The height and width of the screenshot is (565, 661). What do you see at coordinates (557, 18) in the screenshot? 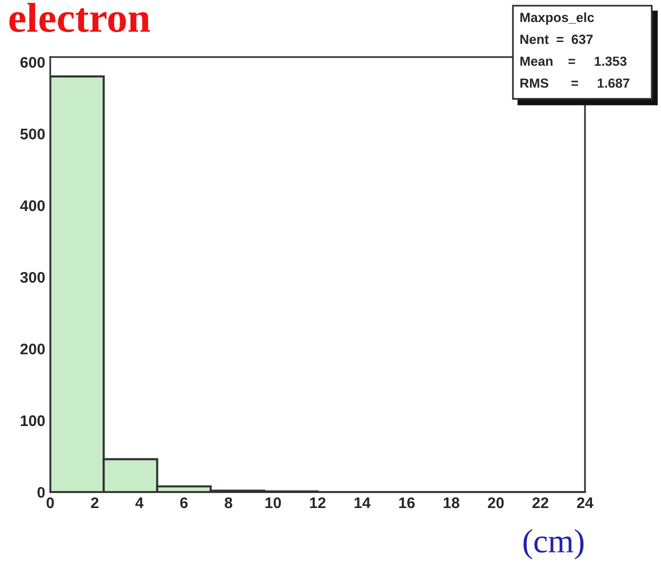
I see `text: Maxpos_elc` at bounding box center [557, 18].